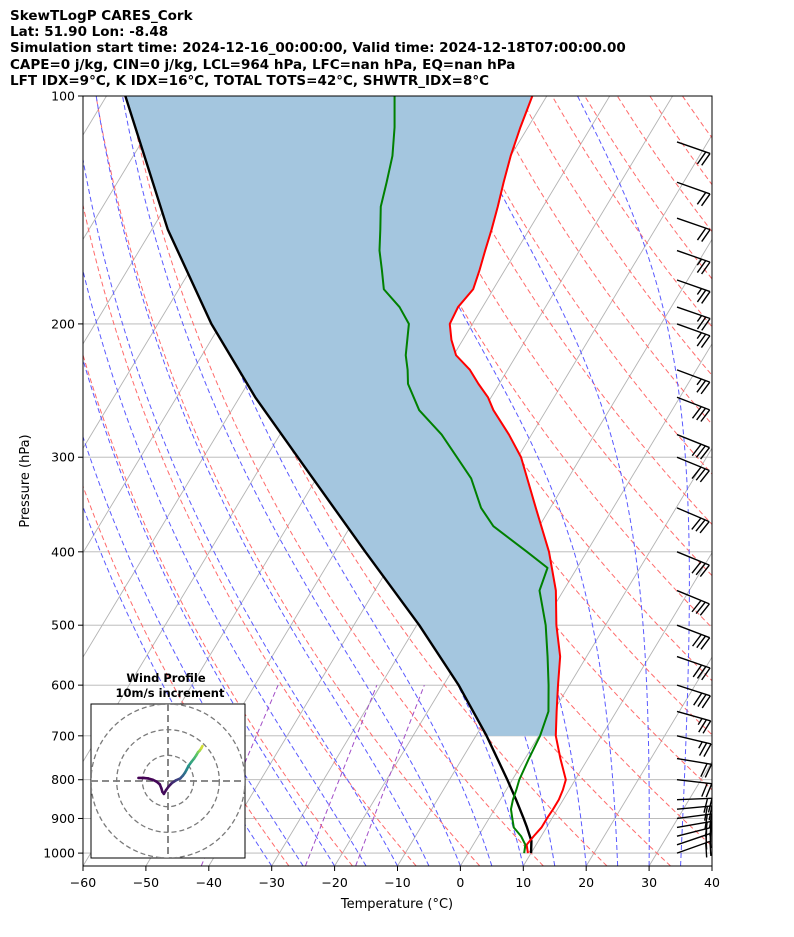 This screenshot has height=937, width=794. Describe the element at coordinates (712, 882) in the screenshot. I see `x-tick-label: 40` at that location.